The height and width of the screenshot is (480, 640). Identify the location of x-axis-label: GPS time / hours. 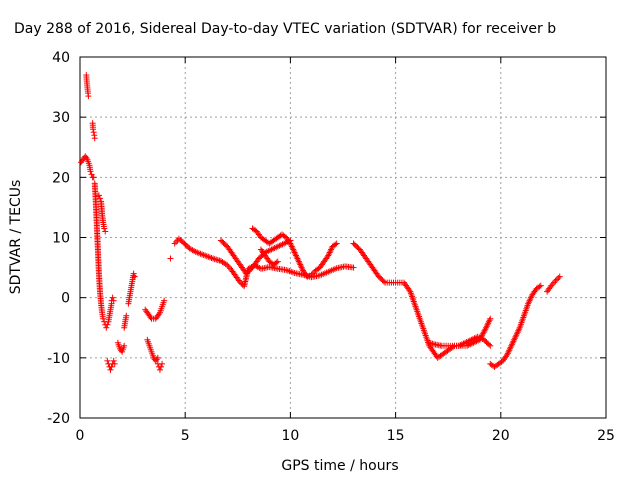
(339, 466).